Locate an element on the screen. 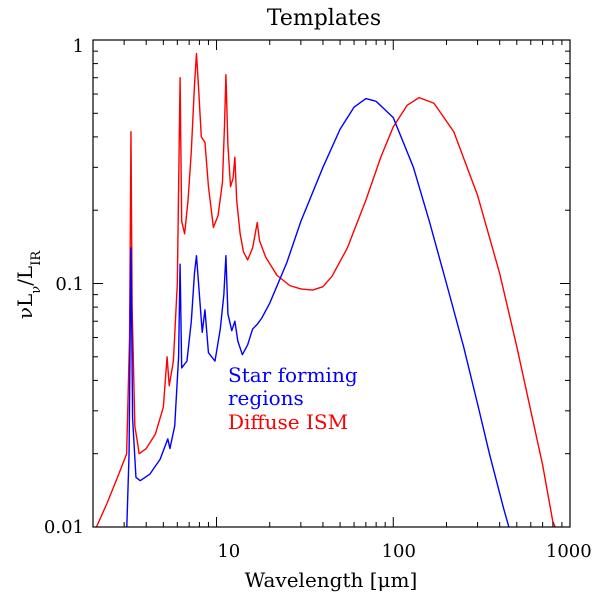  x-tick-label-1000: 1000 is located at coordinates (569, 551).